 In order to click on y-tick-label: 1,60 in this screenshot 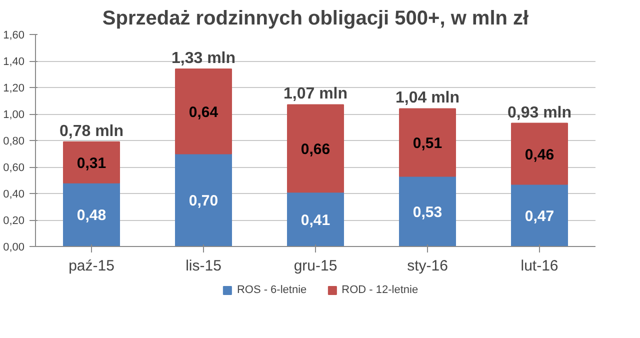, I will do `click(14, 36)`.